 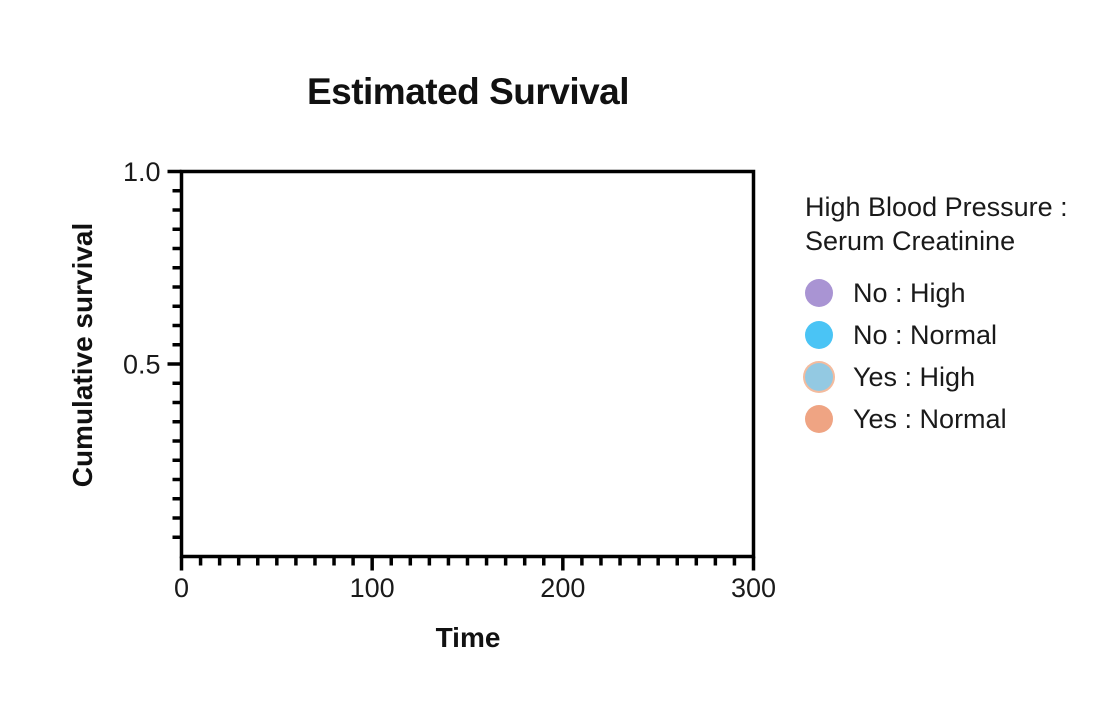 What do you see at coordinates (910, 241) in the screenshot?
I see `legend-title-line-2: Serum Creatinine` at bounding box center [910, 241].